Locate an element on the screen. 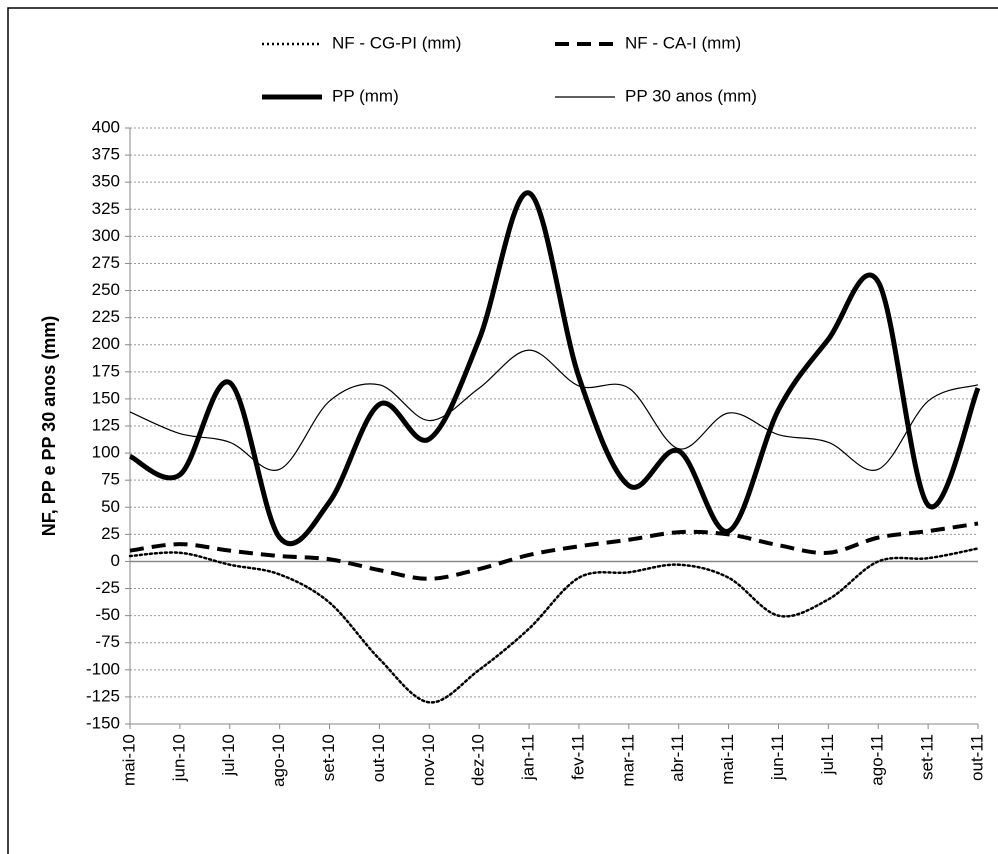 The image size is (998, 854). y-tick-label: 375 is located at coordinates (106, 154).